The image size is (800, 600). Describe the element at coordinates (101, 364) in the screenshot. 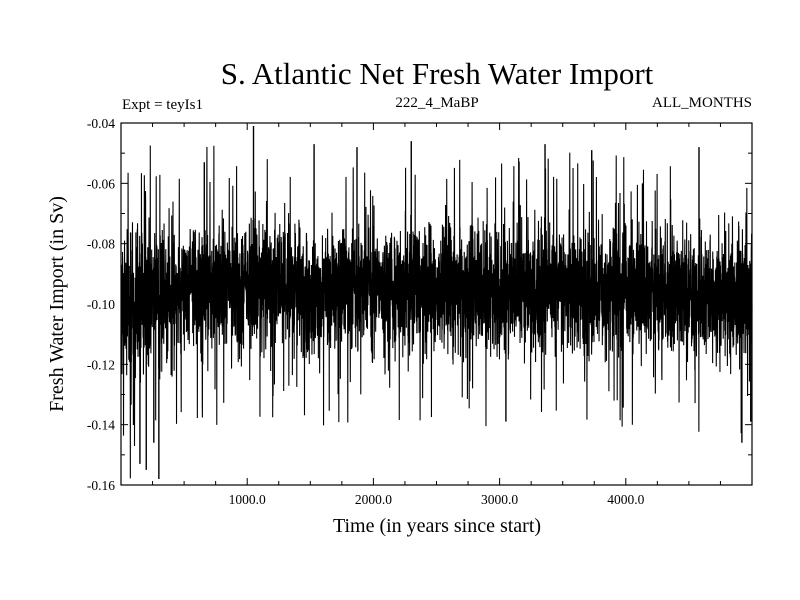

I see `y-tick-label: -0.12` at that location.